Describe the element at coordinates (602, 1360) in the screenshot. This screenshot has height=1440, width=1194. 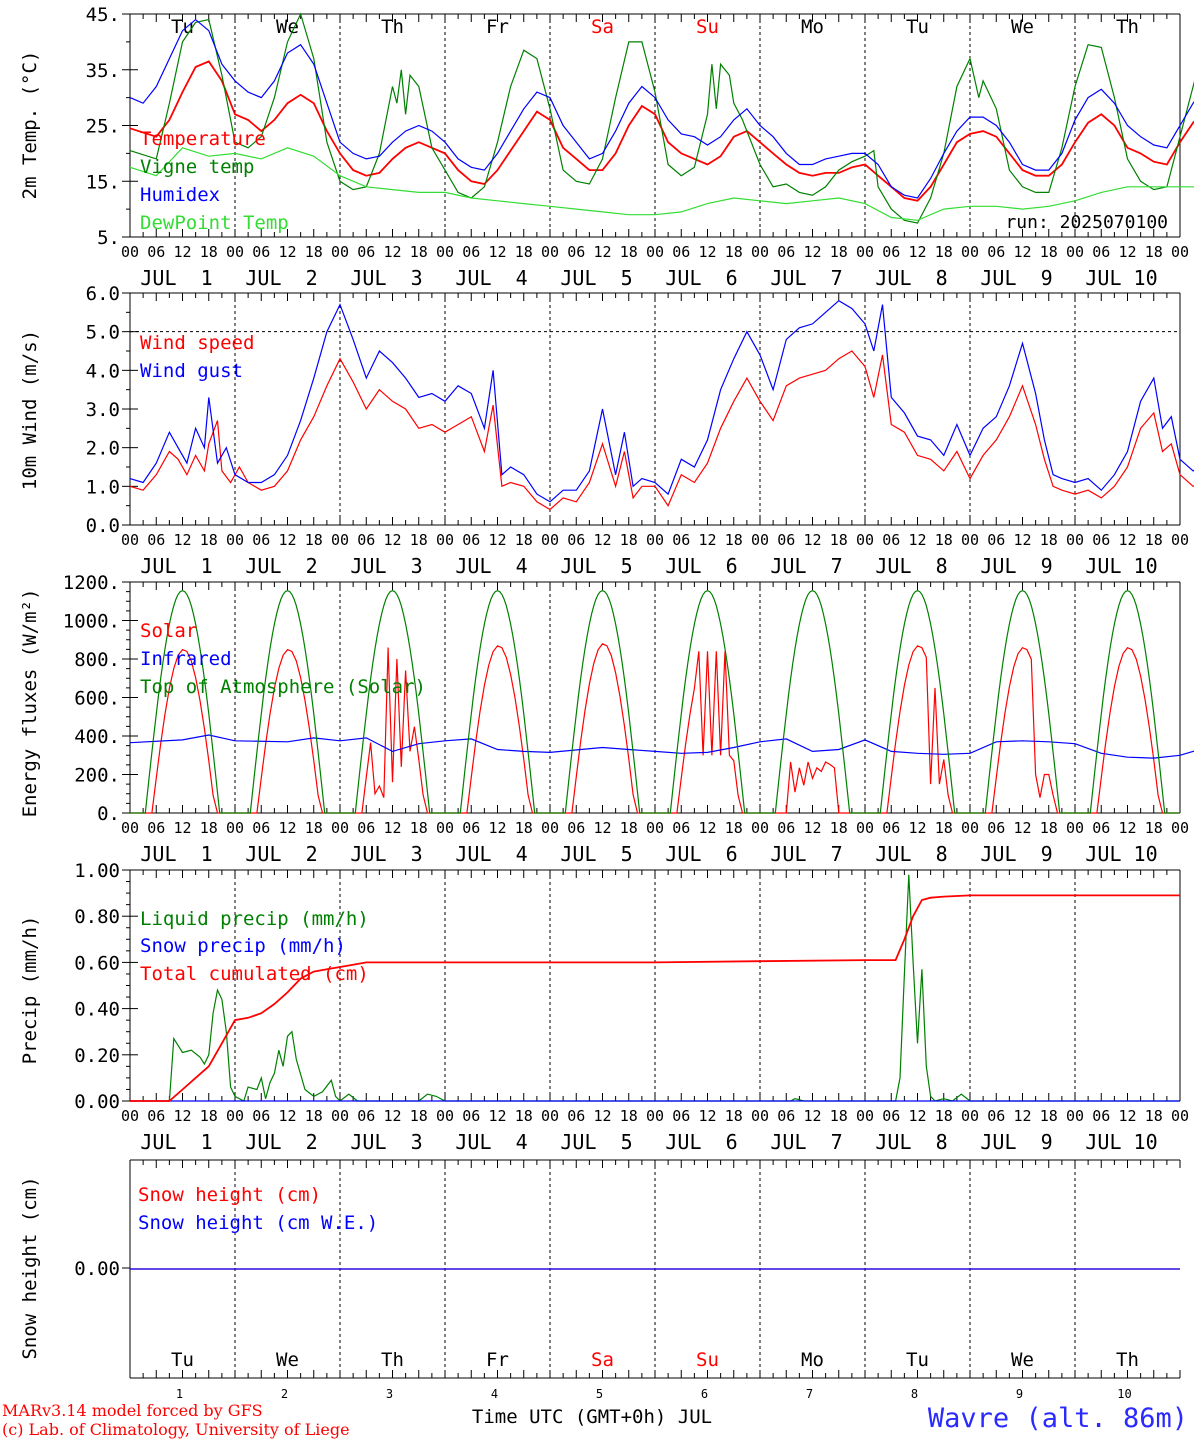
I see `day-name-bottom: Sa` at that location.